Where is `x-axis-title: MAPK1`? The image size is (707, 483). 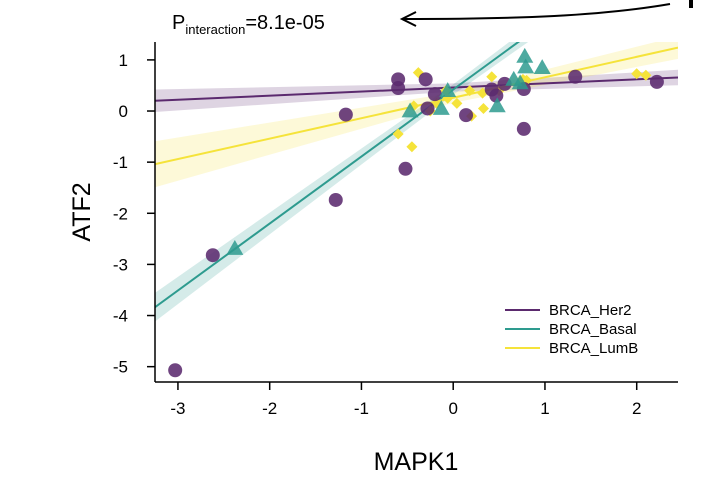 x-axis-title: MAPK1 is located at coordinates (416, 462).